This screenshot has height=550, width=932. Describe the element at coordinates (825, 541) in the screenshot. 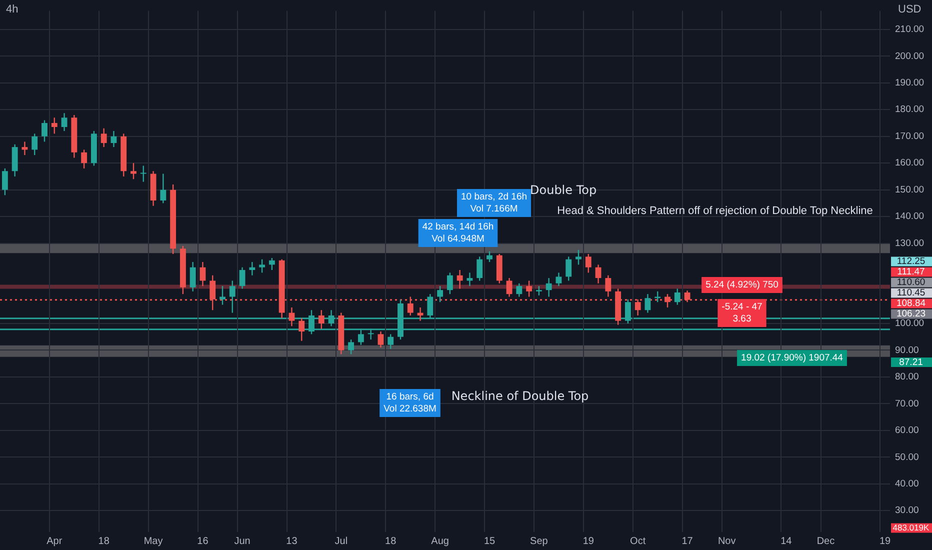

I see `x-tick-label: Dec` at that location.